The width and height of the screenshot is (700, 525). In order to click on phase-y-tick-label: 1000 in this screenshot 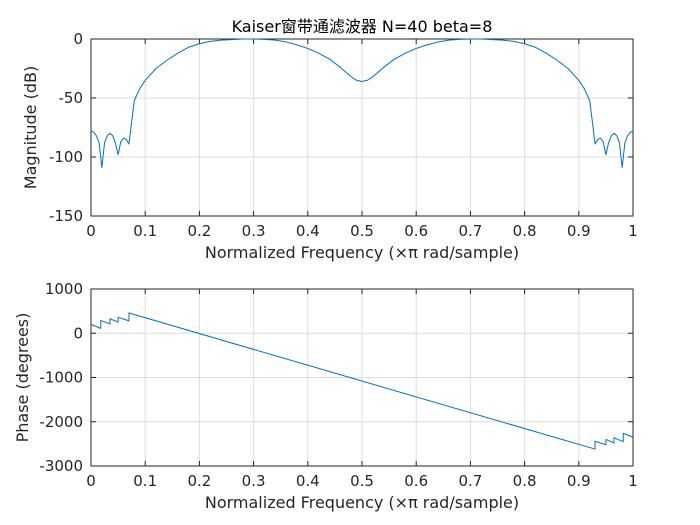, I will do `click(64, 289)`.